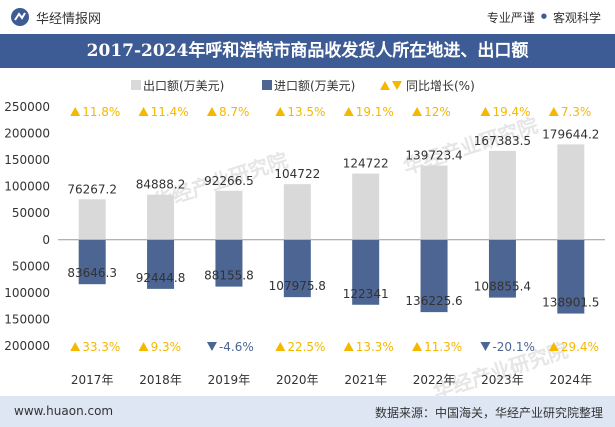 The height and width of the screenshot is (427, 615). Describe the element at coordinates (375, 347) in the screenshot. I see `import-growth-label: 13.3%` at that location.